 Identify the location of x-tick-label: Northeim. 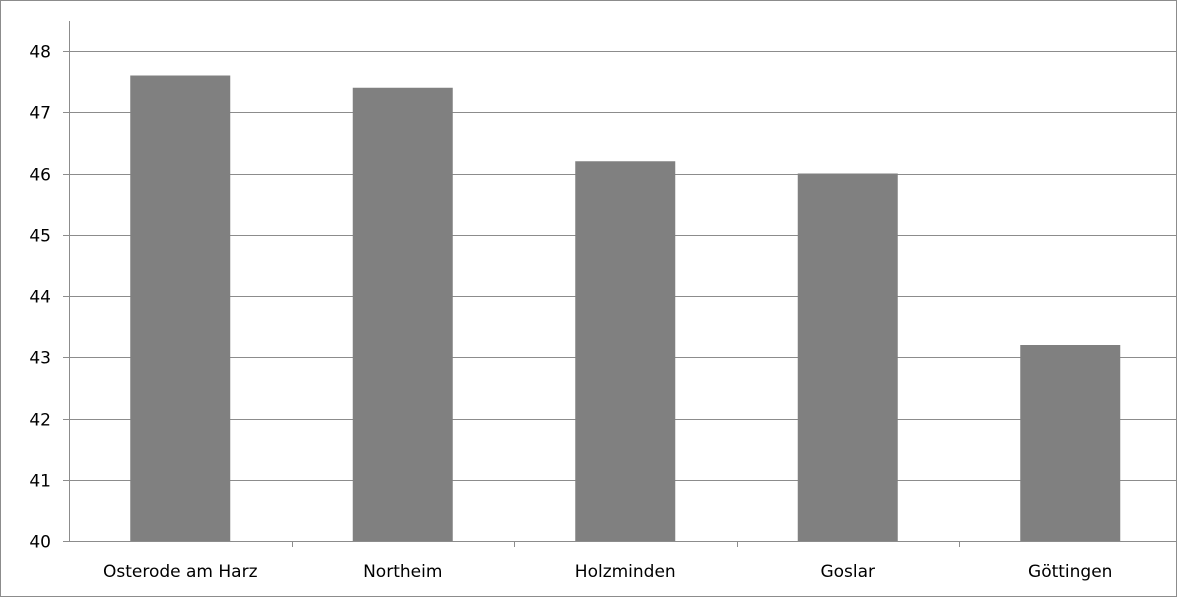
(402, 572).